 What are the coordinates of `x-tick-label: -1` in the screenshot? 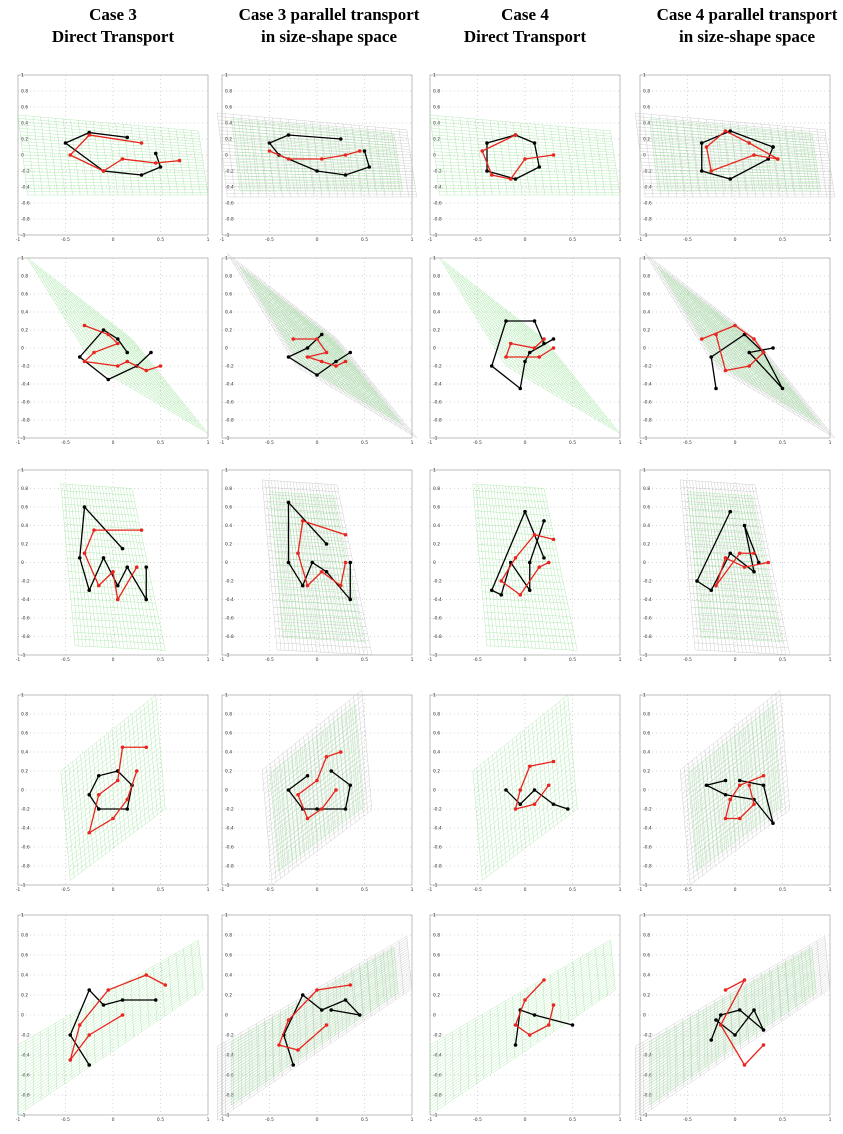 It's located at (640, 240).